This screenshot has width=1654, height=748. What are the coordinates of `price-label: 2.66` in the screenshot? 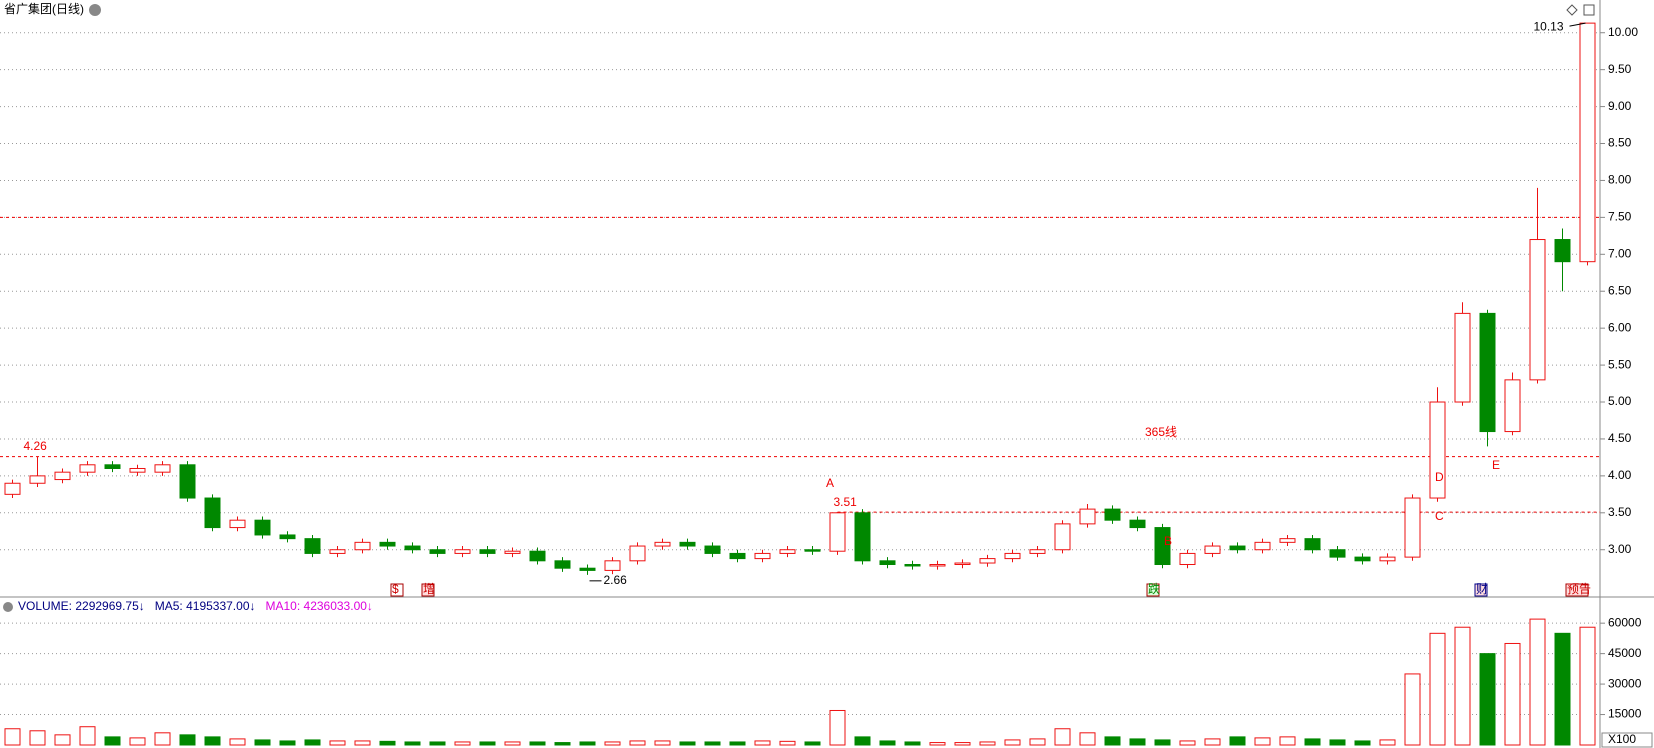 It's located at (616, 580).